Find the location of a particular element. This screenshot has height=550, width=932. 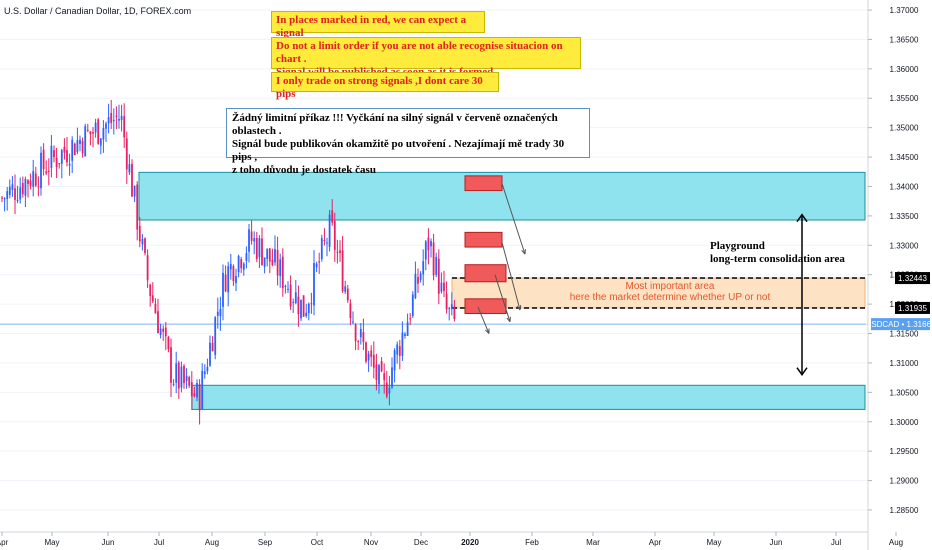

level-lower-tag-label: 1.31935 is located at coordinates (912, 308).